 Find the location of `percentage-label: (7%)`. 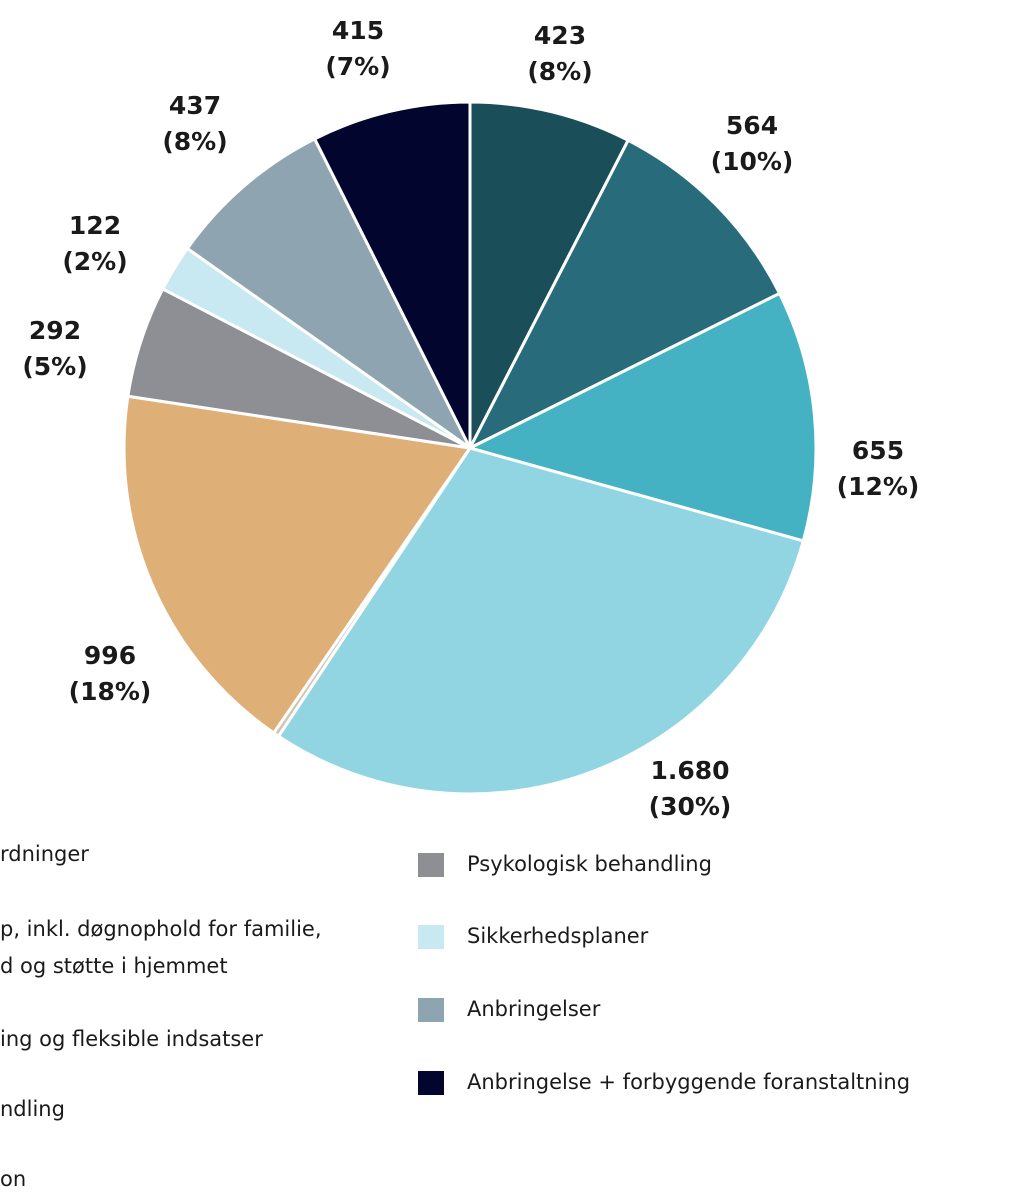

percentage-label: (7%) is located at coordinates (357, 66).